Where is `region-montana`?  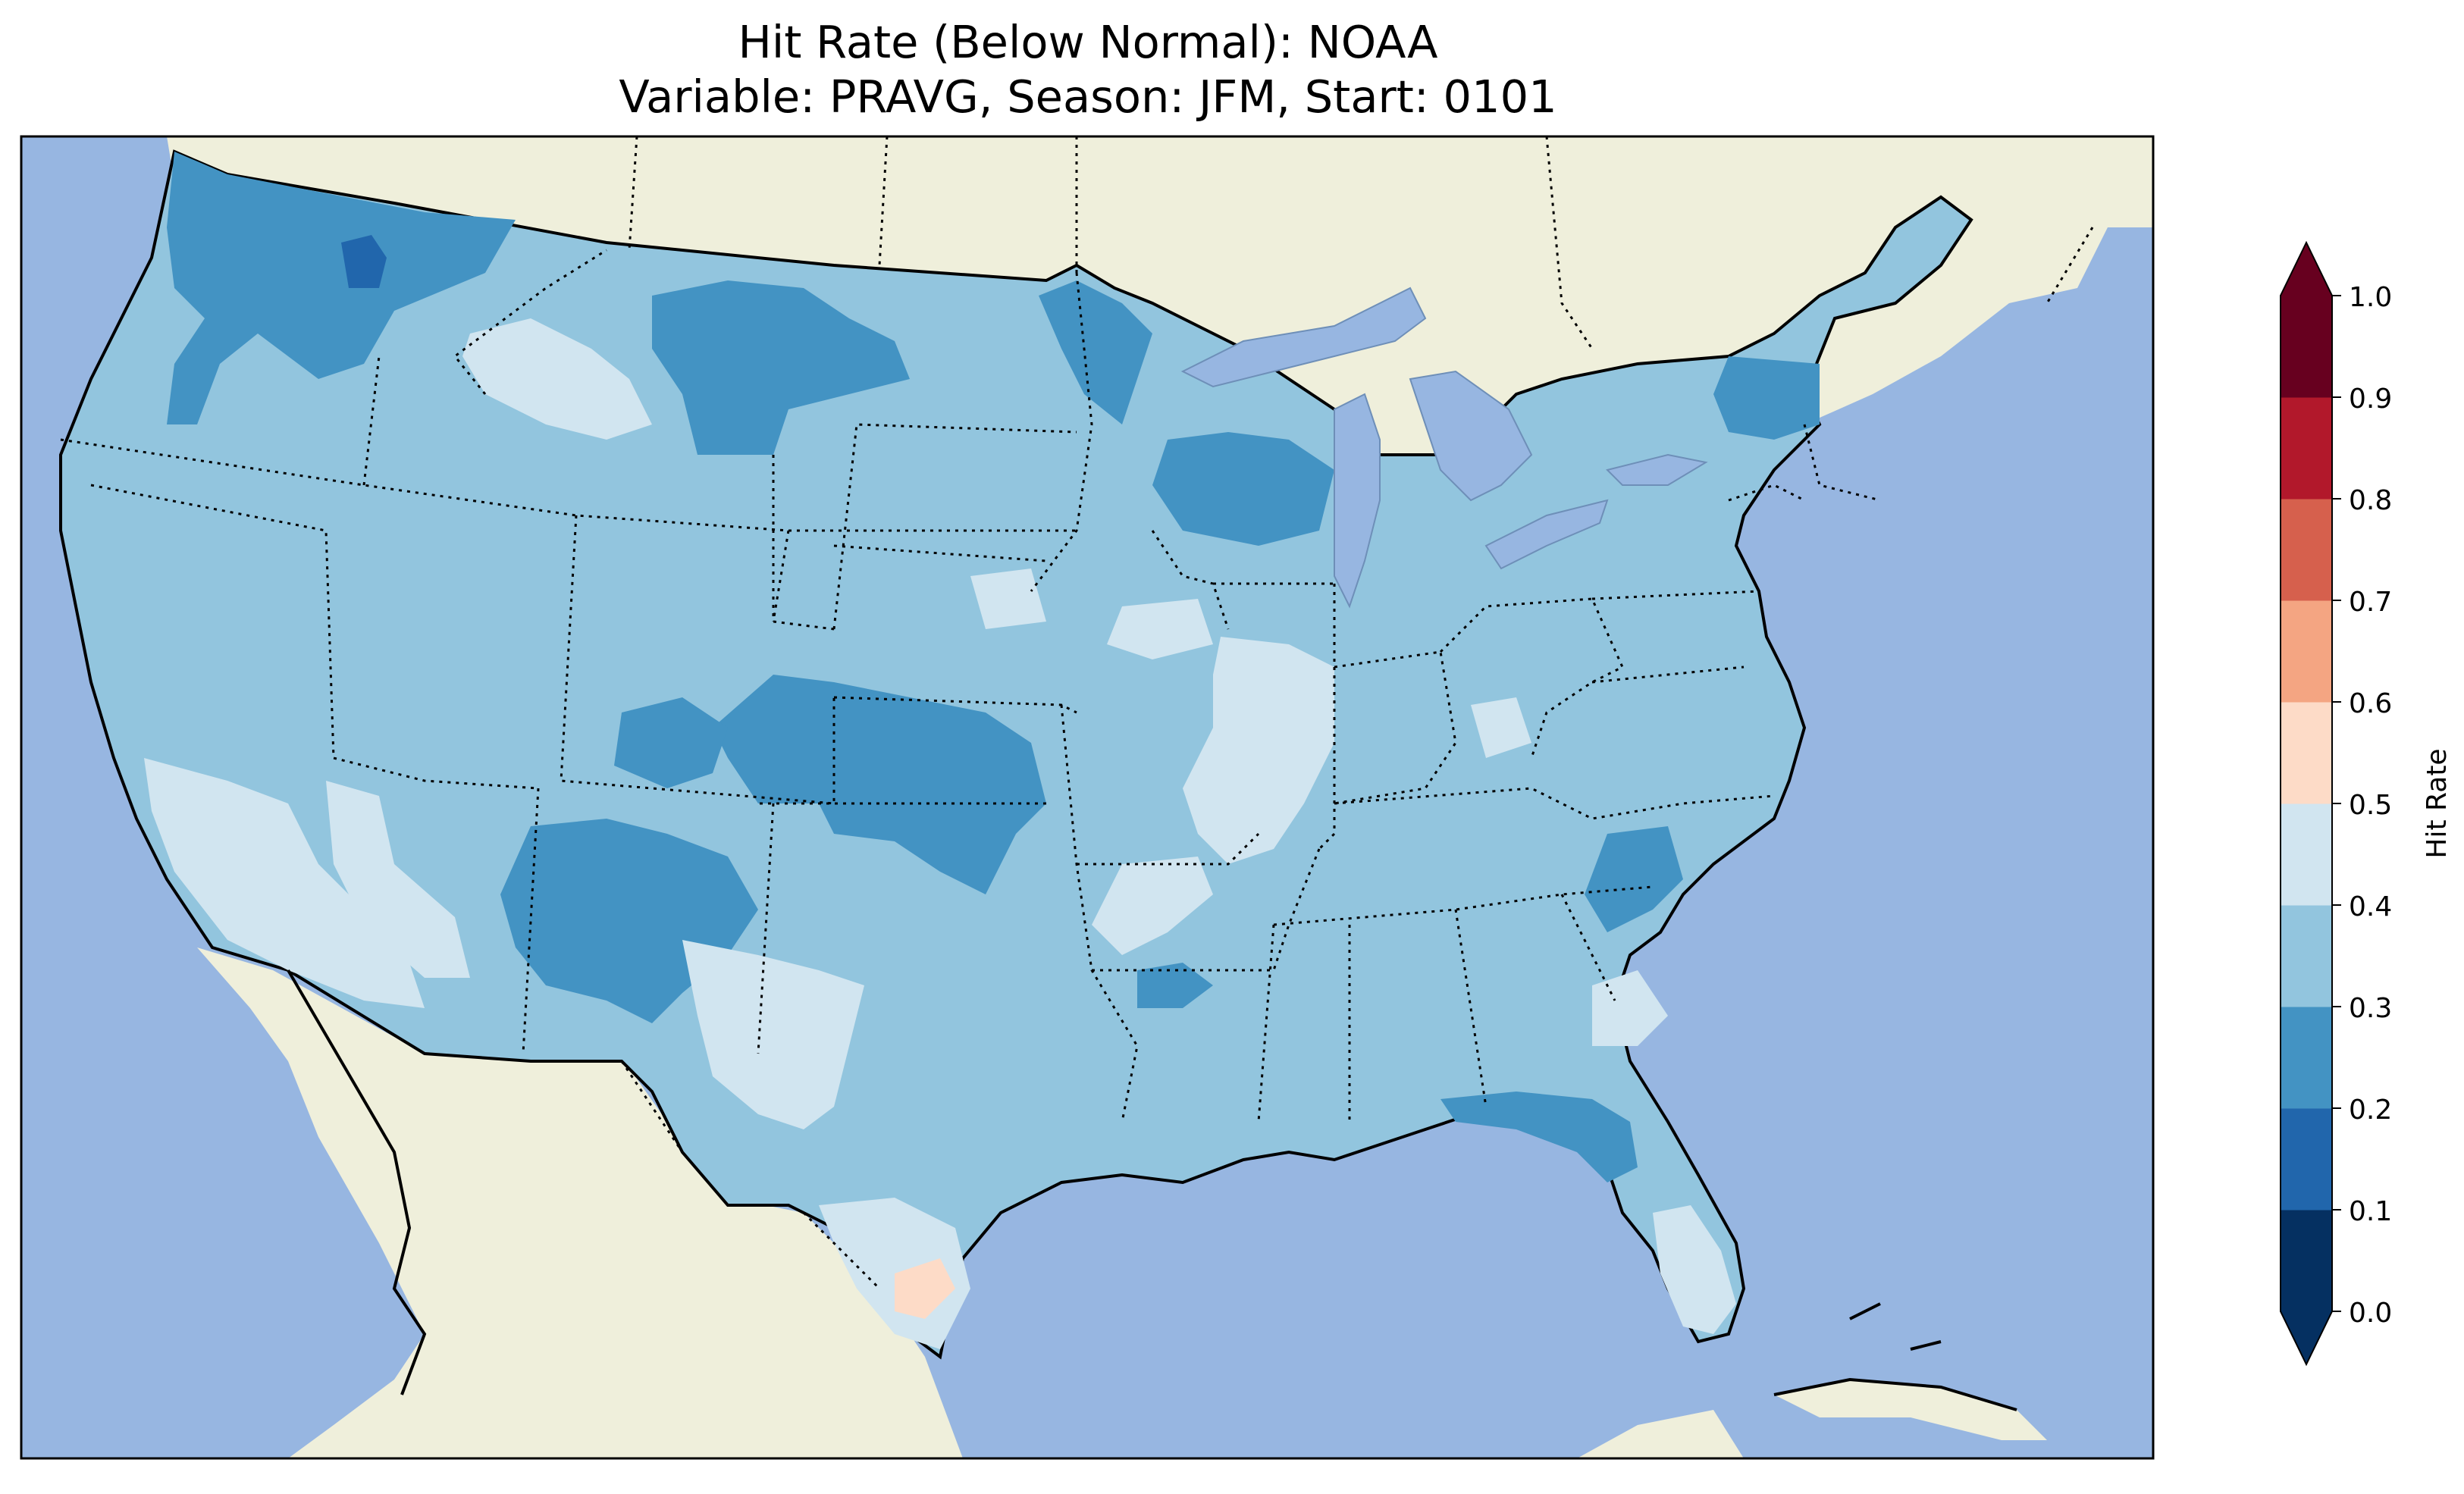
region-montana is located at coordinates (781, 367).